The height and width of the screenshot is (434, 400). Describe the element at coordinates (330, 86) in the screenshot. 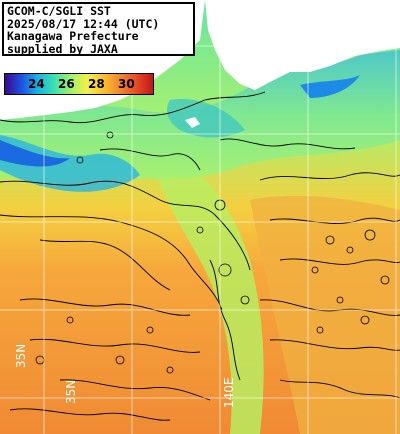

I see `deep-cool-east` at that location.